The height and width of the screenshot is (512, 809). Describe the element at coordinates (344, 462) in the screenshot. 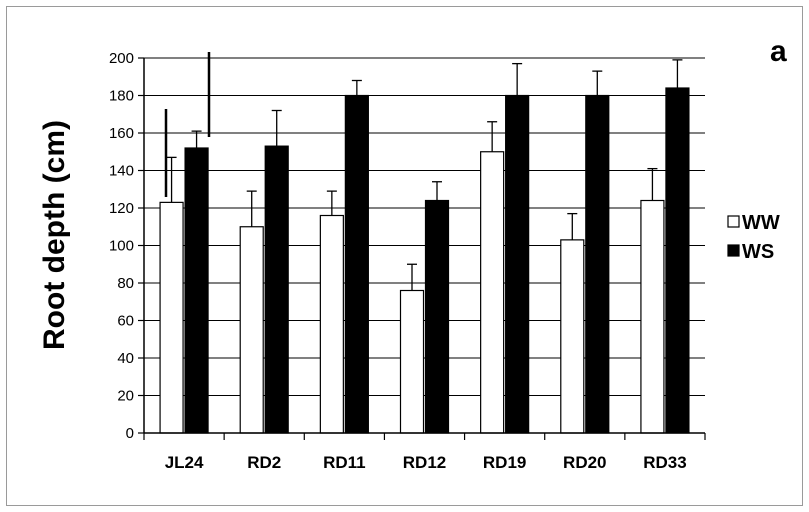

I see `x-tick-label: RD11` at that location.